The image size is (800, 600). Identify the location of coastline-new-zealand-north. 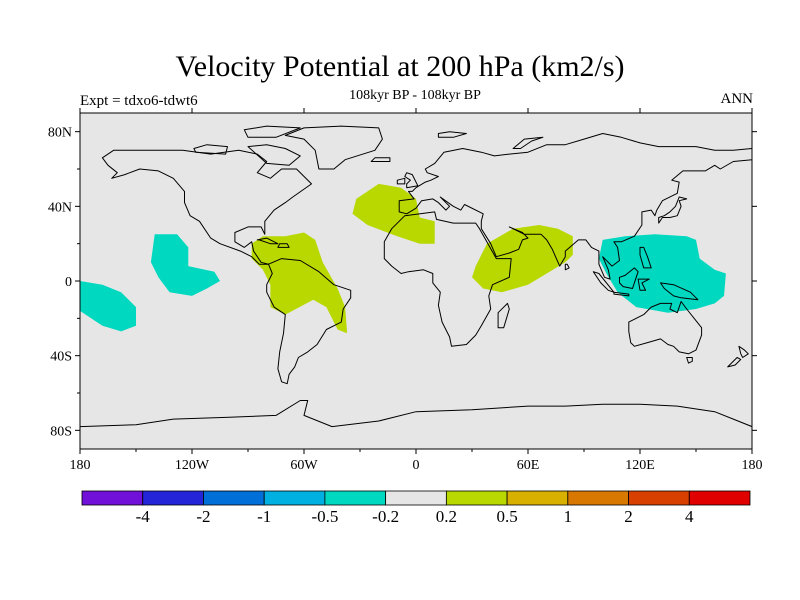
(743, 351).